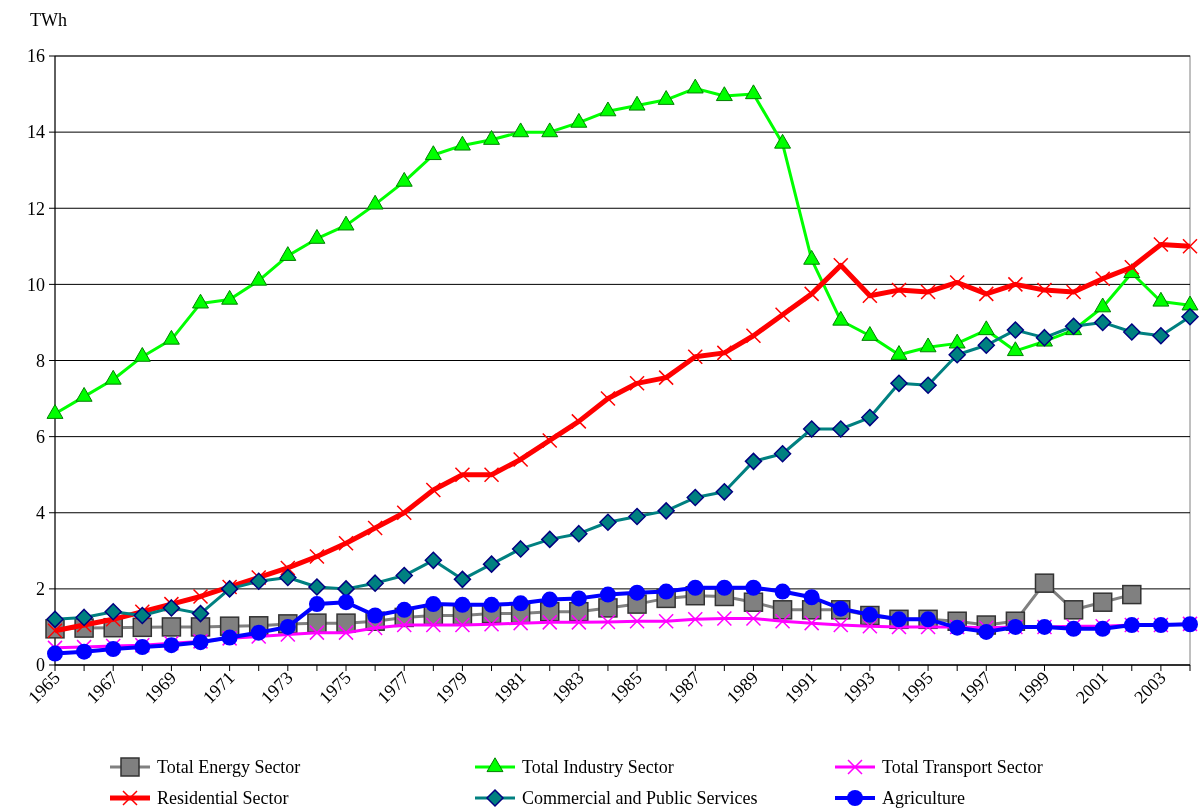 The width and height of the screenshot is (1202, 812). Describe the element at coordinates (36, 284) in the screenshot. I see `y-tick-label: 10` at that location.